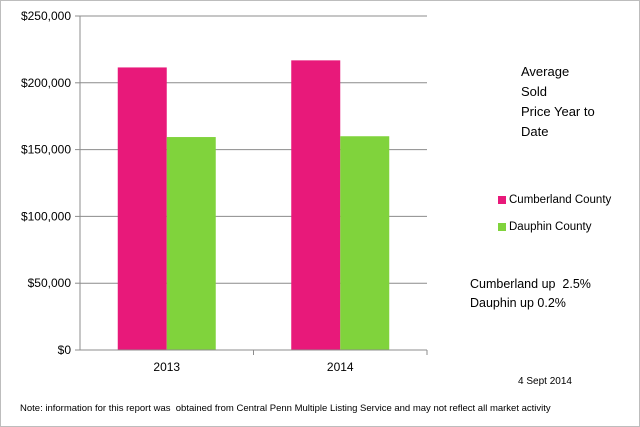  I want to click on note-cumberland: Cumberland up 2.5%, so click(530, 284).